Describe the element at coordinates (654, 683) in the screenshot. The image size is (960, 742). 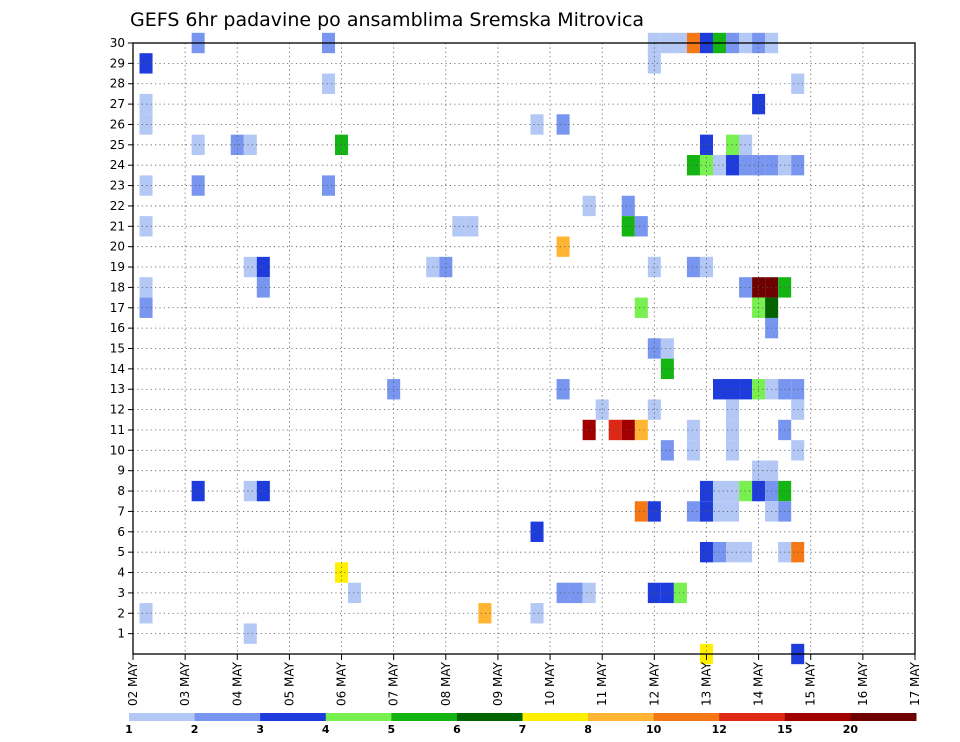
I see `x-tick-label: 12 MAY` at that location.